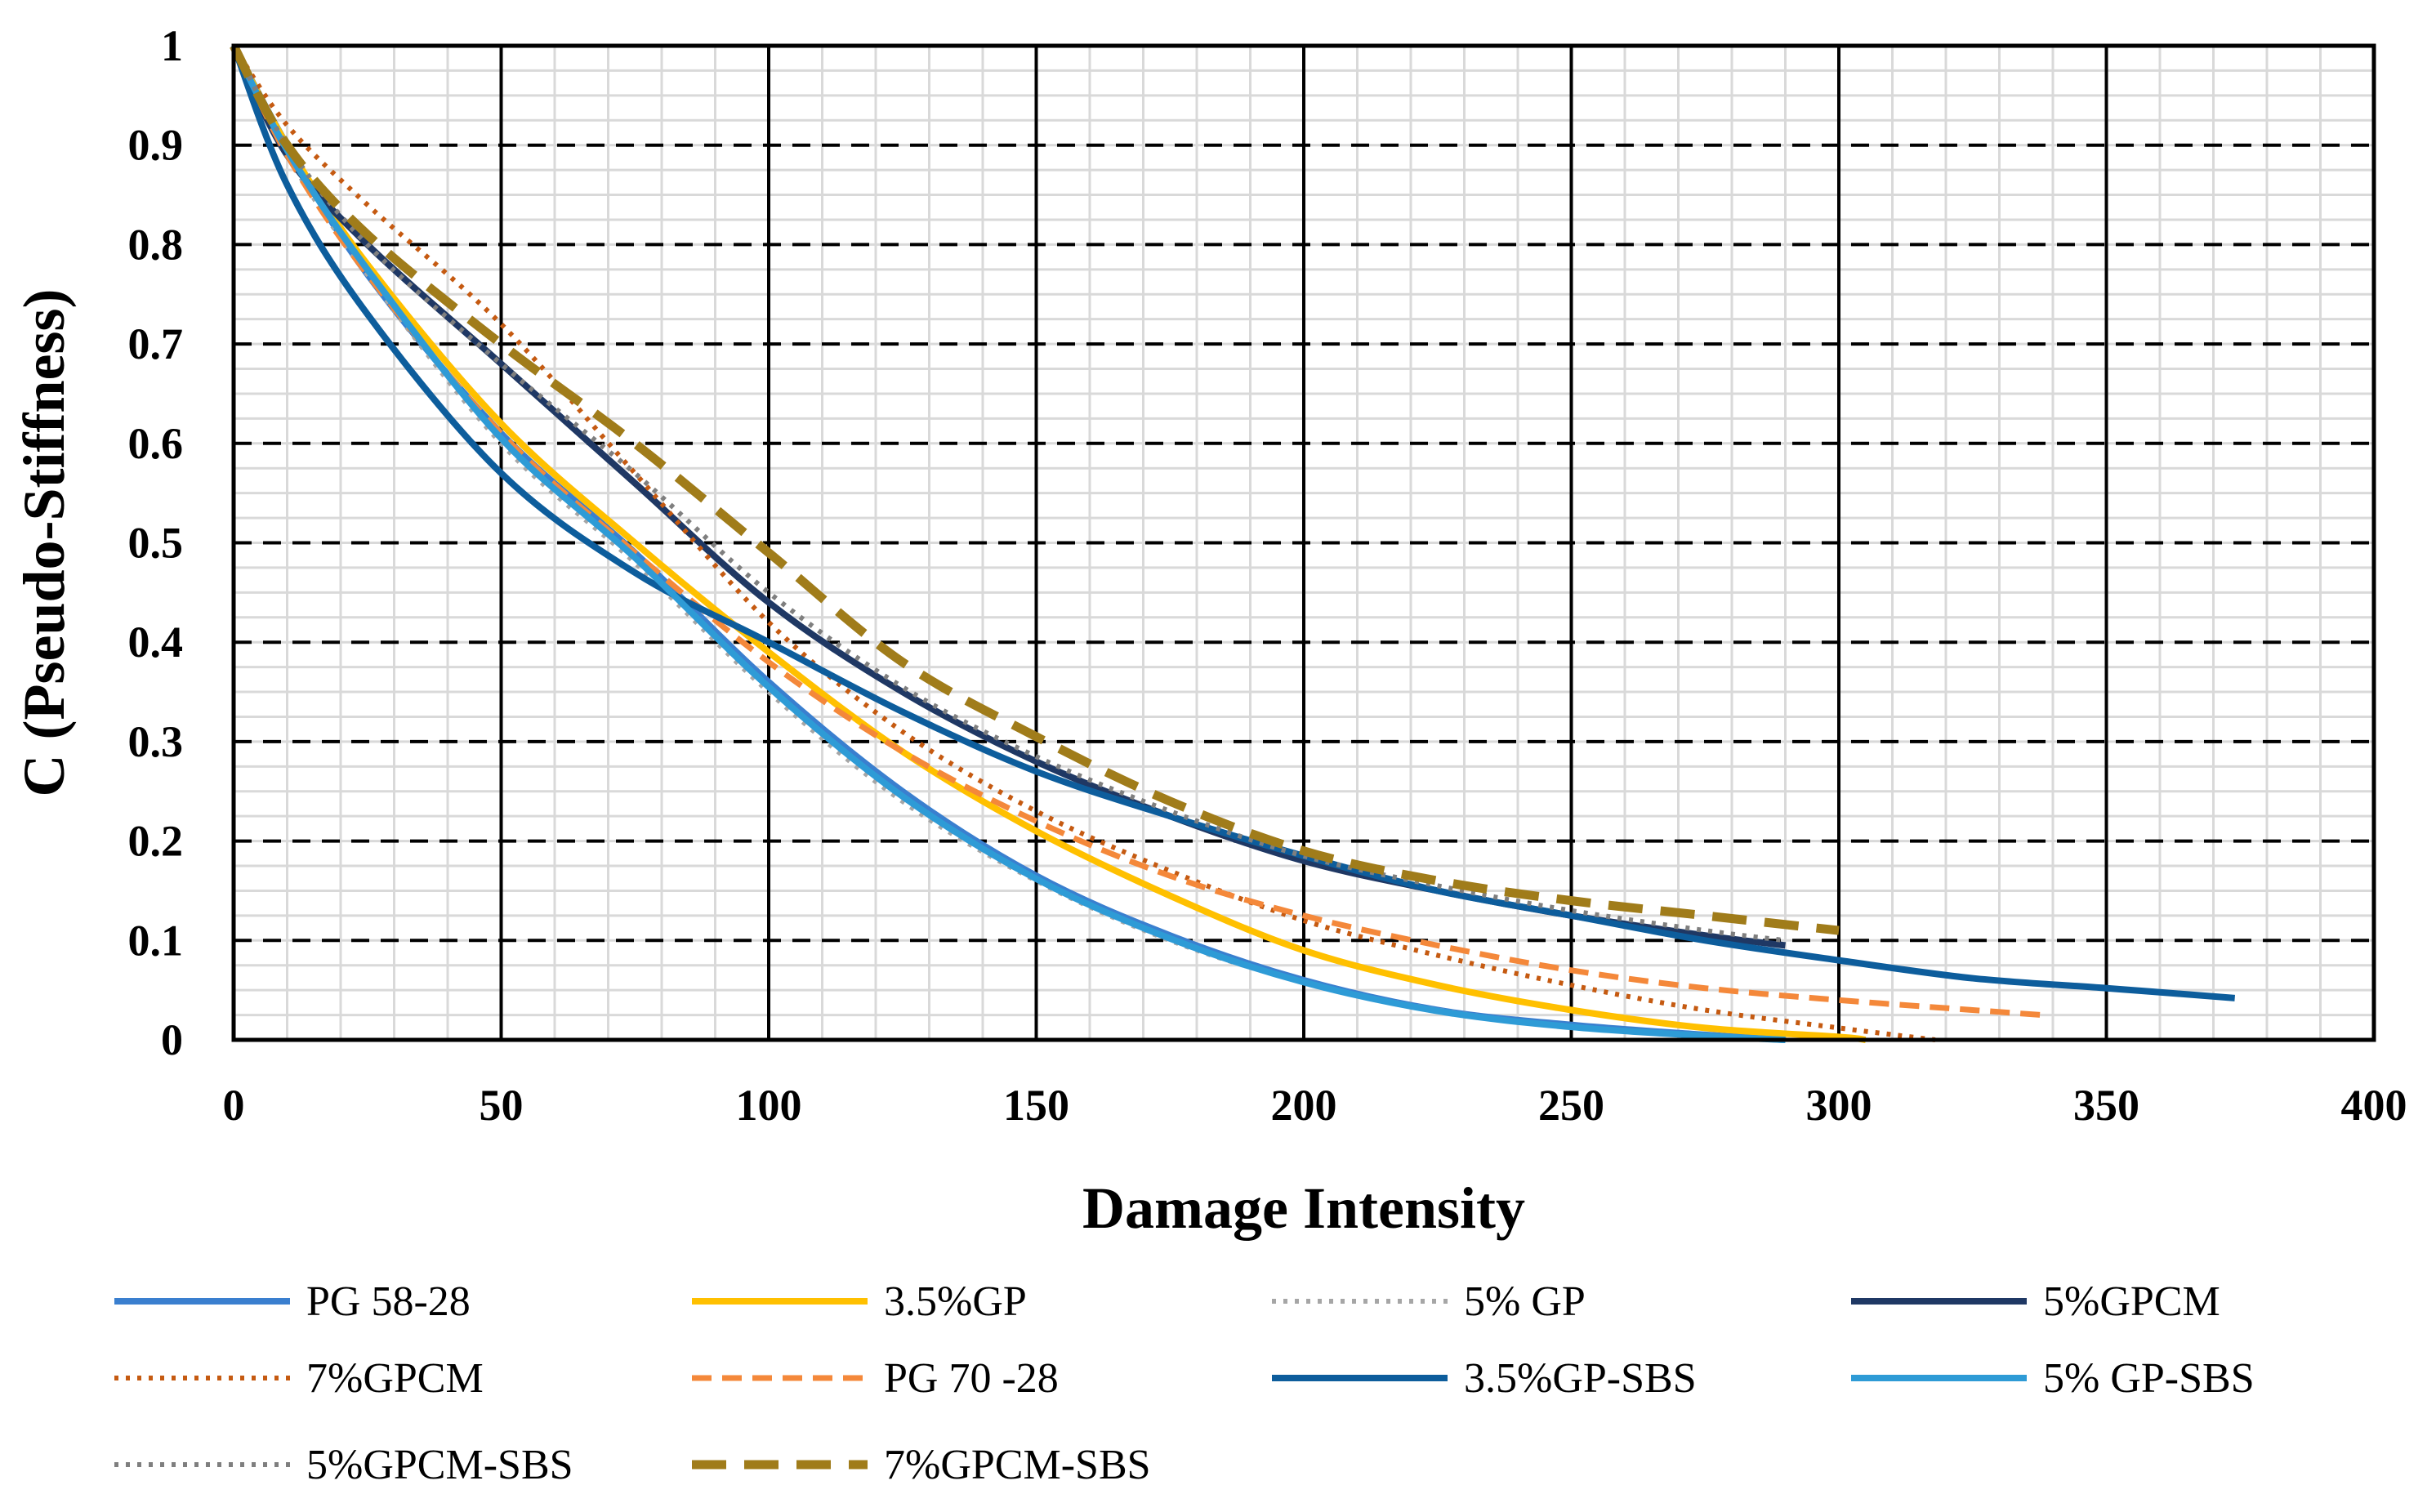 This screenshot has height=1512, width=2436. Describe the element at coordinates (2106, 1105) in the screenshot. I see `x-tick-label: 350` at that location.